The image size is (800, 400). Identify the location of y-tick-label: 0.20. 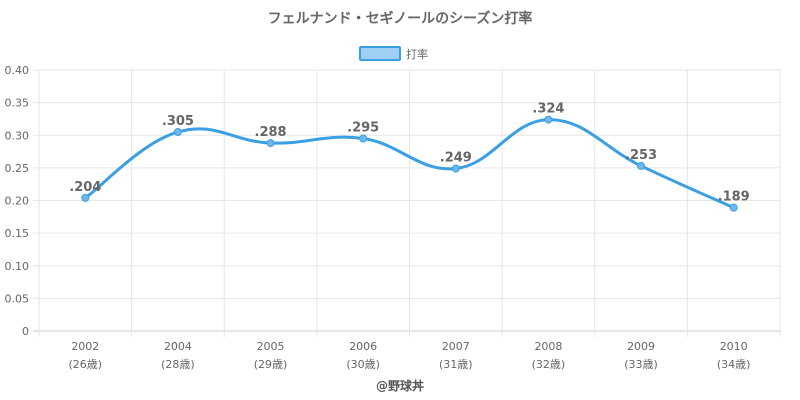
(17, 201).